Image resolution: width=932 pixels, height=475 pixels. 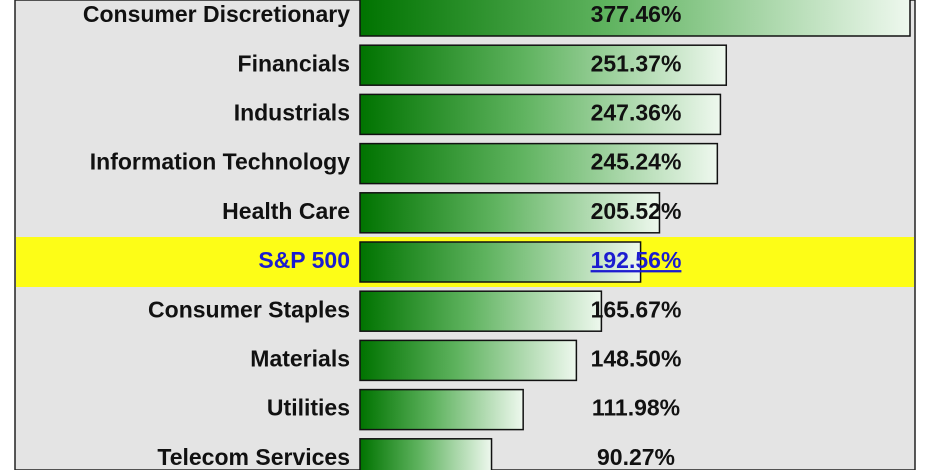 What do you see at coordinates (636, 112) in the screenshot?
I see `value-label: 247.36%` at bounding box center [636, 112].